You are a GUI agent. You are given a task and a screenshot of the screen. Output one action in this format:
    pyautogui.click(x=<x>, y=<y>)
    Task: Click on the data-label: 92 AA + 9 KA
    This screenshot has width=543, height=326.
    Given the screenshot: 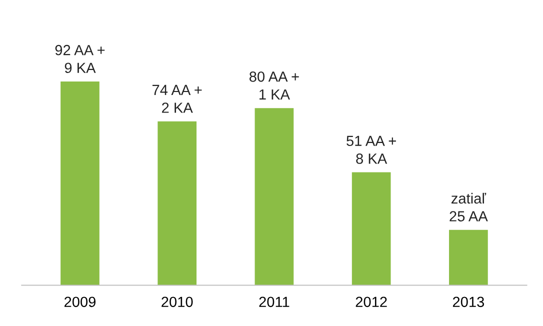 What is the action you would take?
    pyautogui.click(x=80, y=59)
    